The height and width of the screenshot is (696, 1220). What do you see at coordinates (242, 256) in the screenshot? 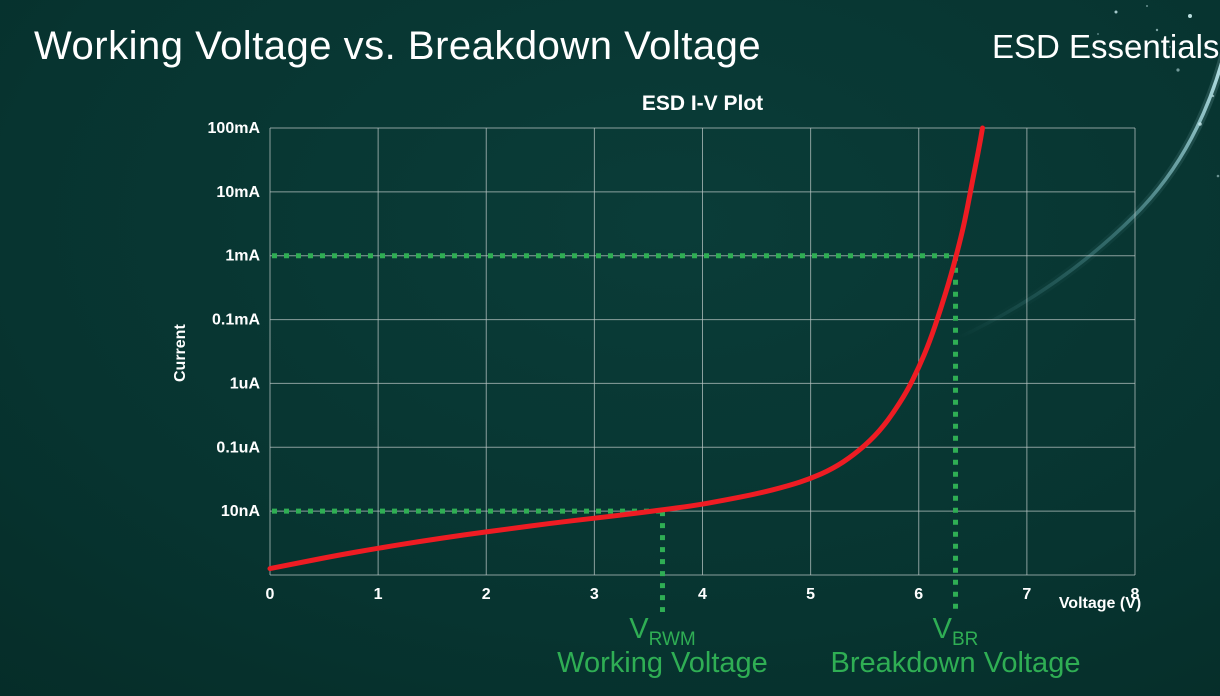
I see `y-tick-label: 1mA` at bounding box center [242, 256].